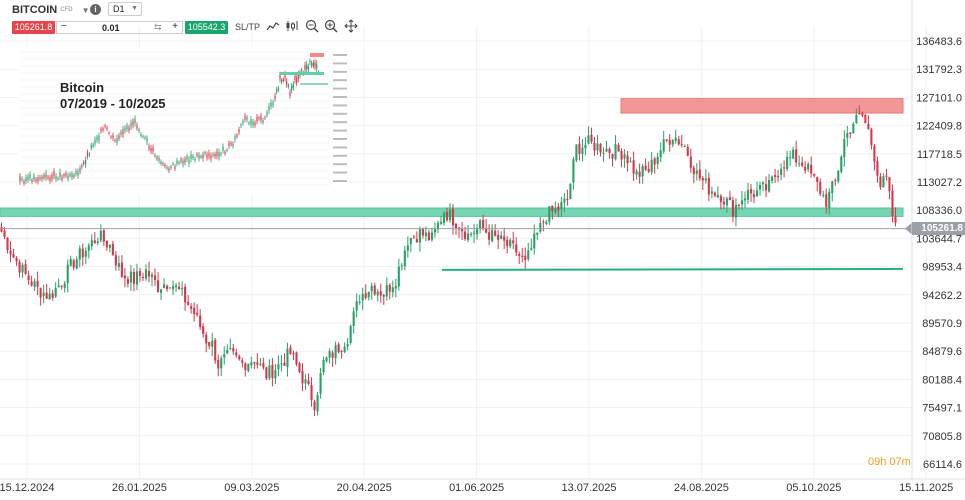 This screenshot has height=500, width=965. Describe the element at coordinates (456, 246) in the screenshot. I see `overlays` at that location.